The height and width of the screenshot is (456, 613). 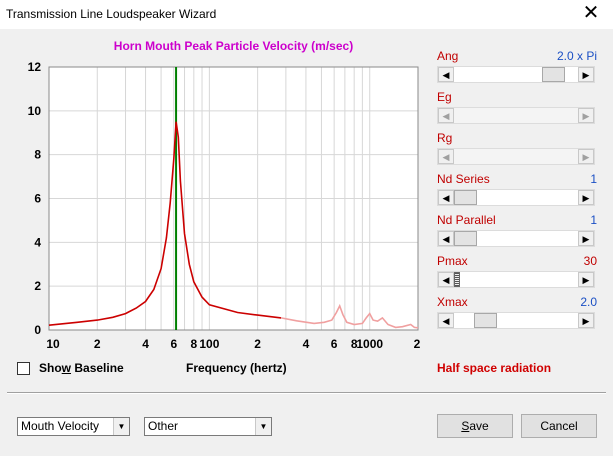 I want to click on y-tick-label: 4, so click(x=37, y=242).